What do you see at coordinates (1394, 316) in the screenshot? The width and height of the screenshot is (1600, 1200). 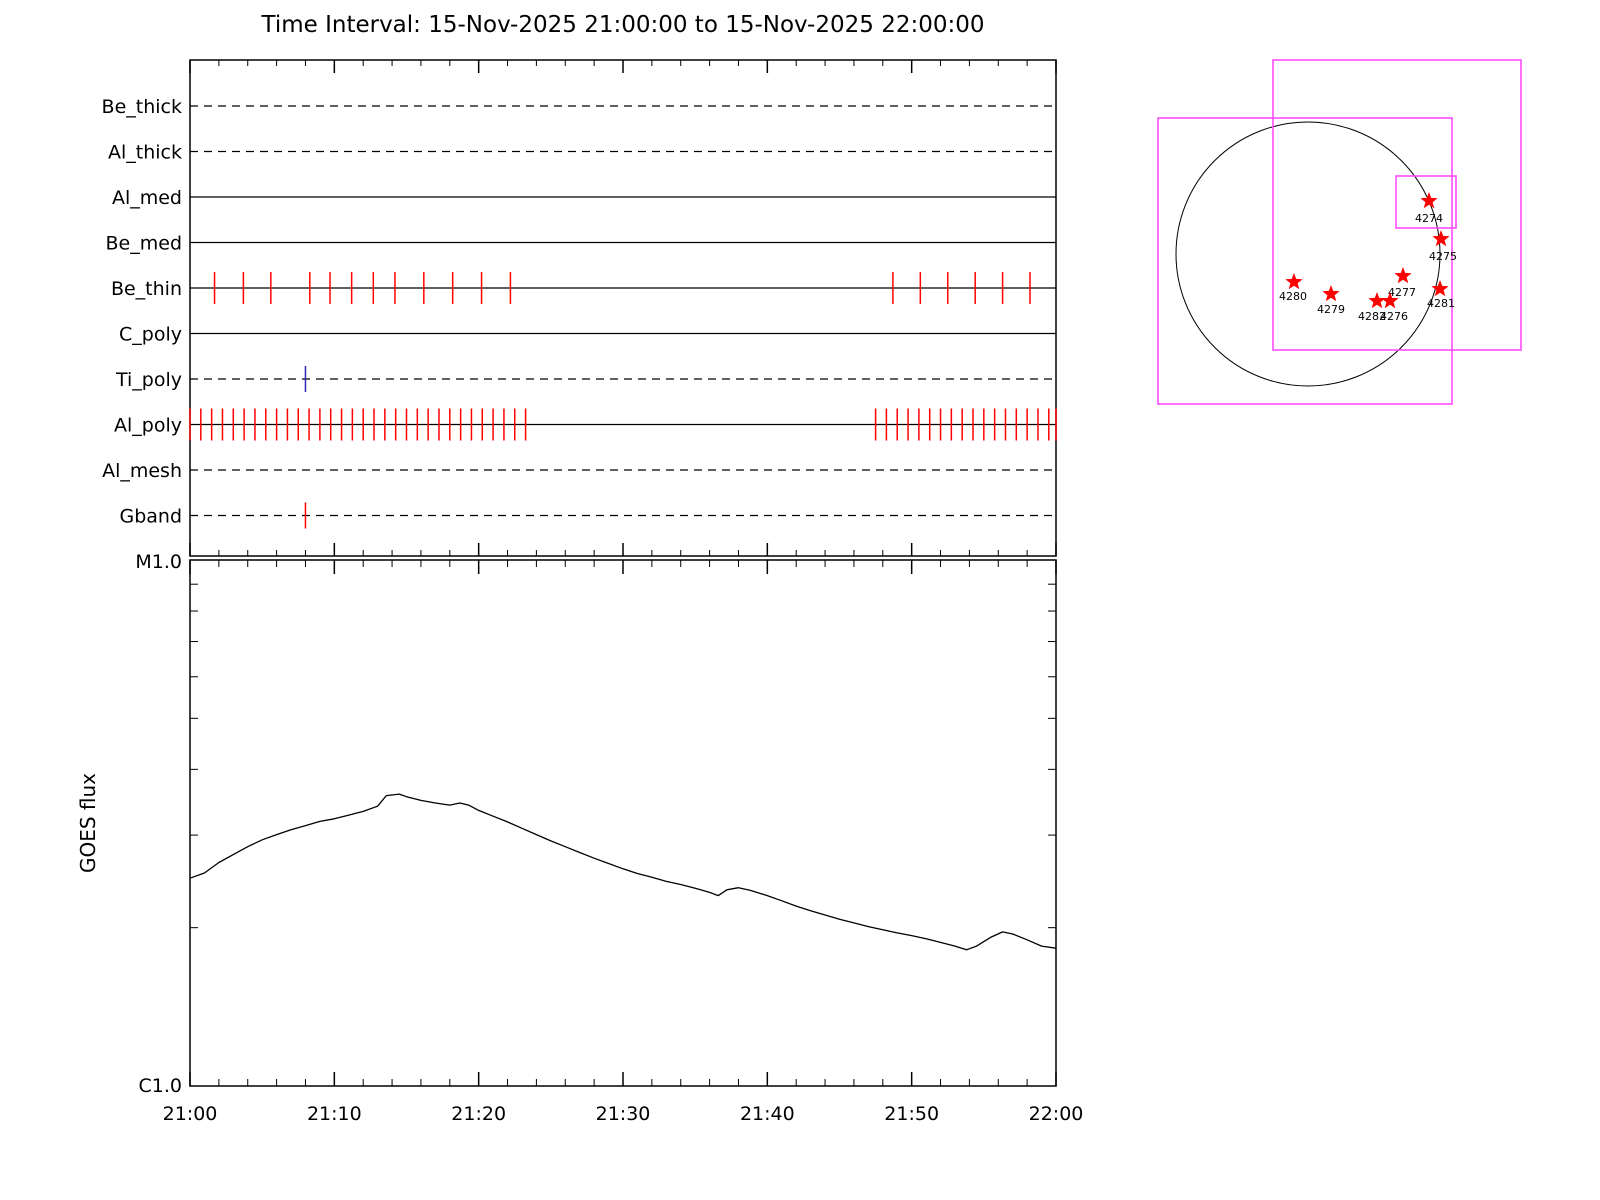 I see `active-region-label-4276: 4276` at bounding box center [1394, 316].